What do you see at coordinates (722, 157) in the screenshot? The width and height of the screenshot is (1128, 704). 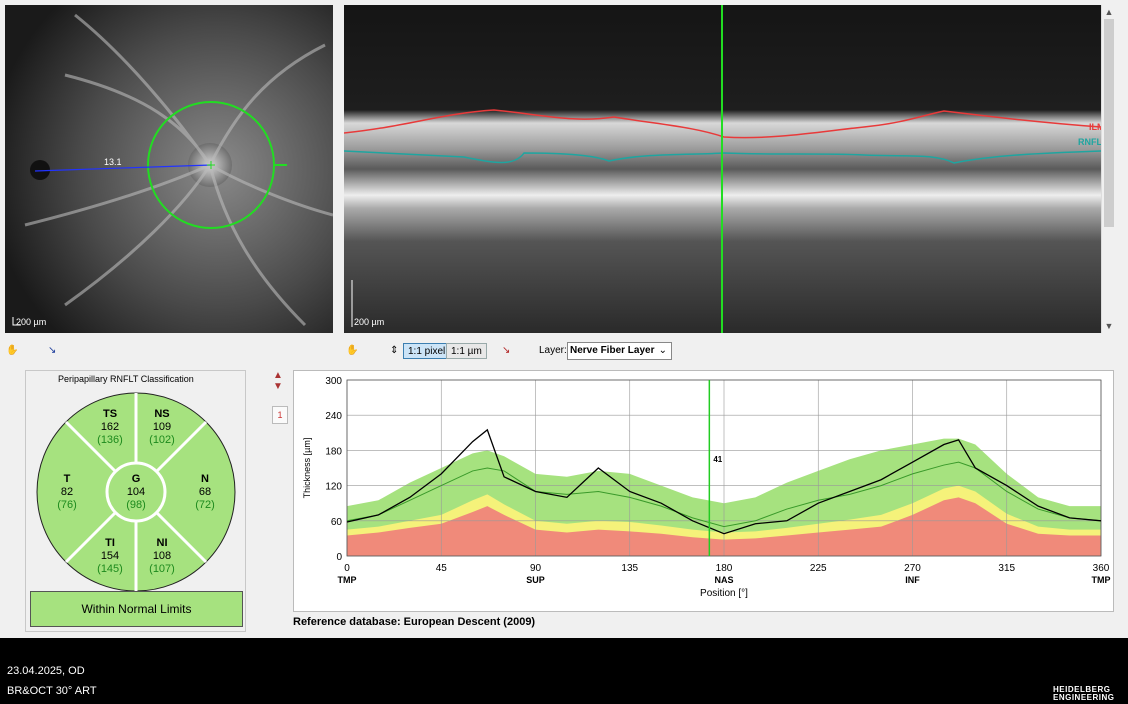 I see `rnfl-line` at bounding box center [722, 157].